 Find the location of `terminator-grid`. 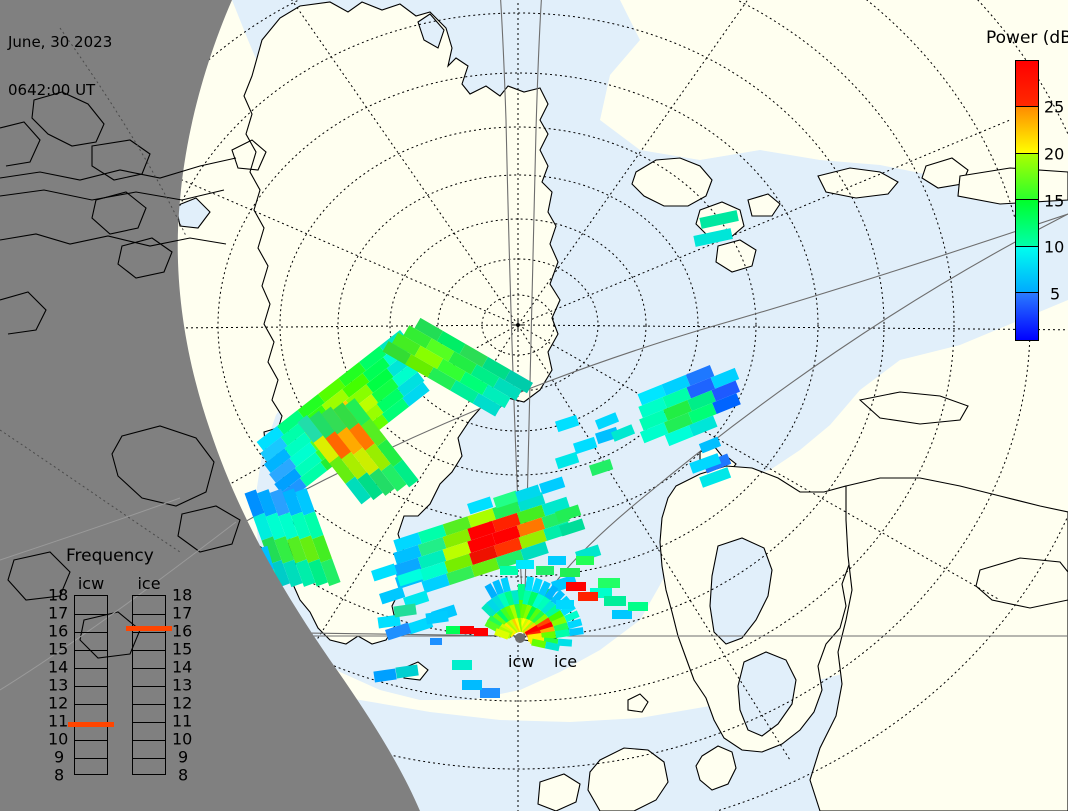

terminator-grid is located at coordinates (93, 290).